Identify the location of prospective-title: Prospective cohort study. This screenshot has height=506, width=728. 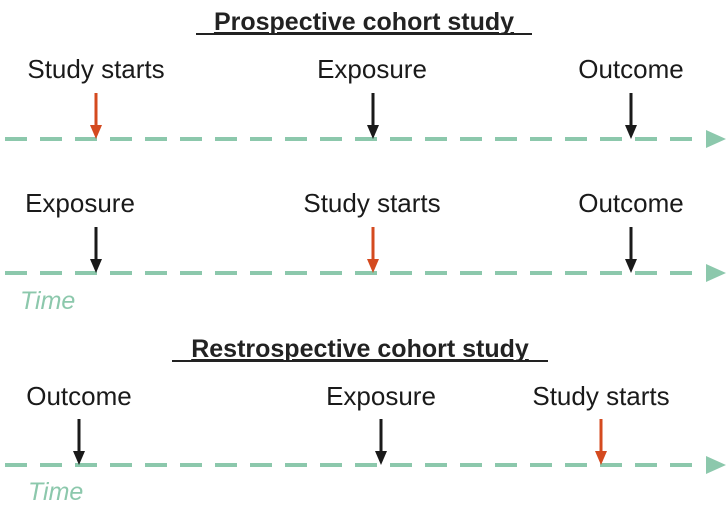
(364, 22).